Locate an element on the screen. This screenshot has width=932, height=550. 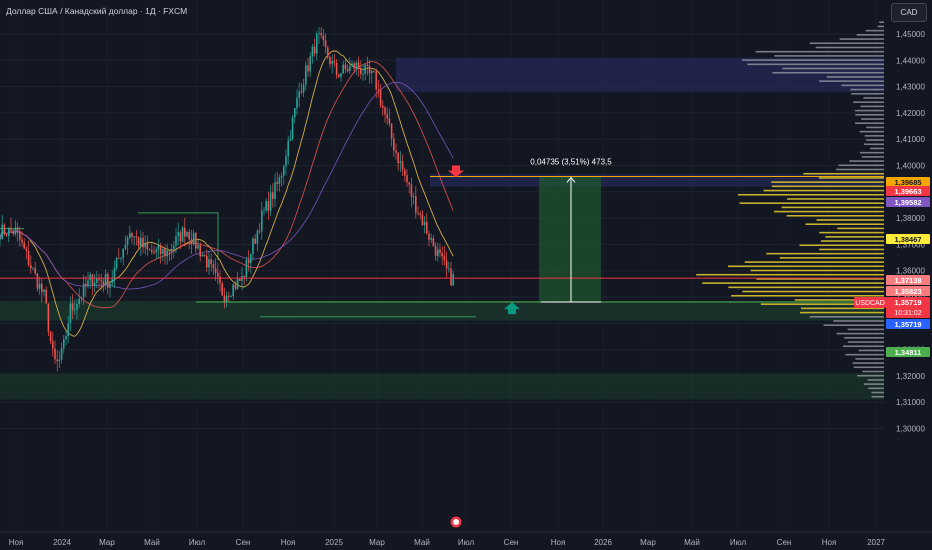
current-price-label: 1,35719 is located at coordinates (907, 302).